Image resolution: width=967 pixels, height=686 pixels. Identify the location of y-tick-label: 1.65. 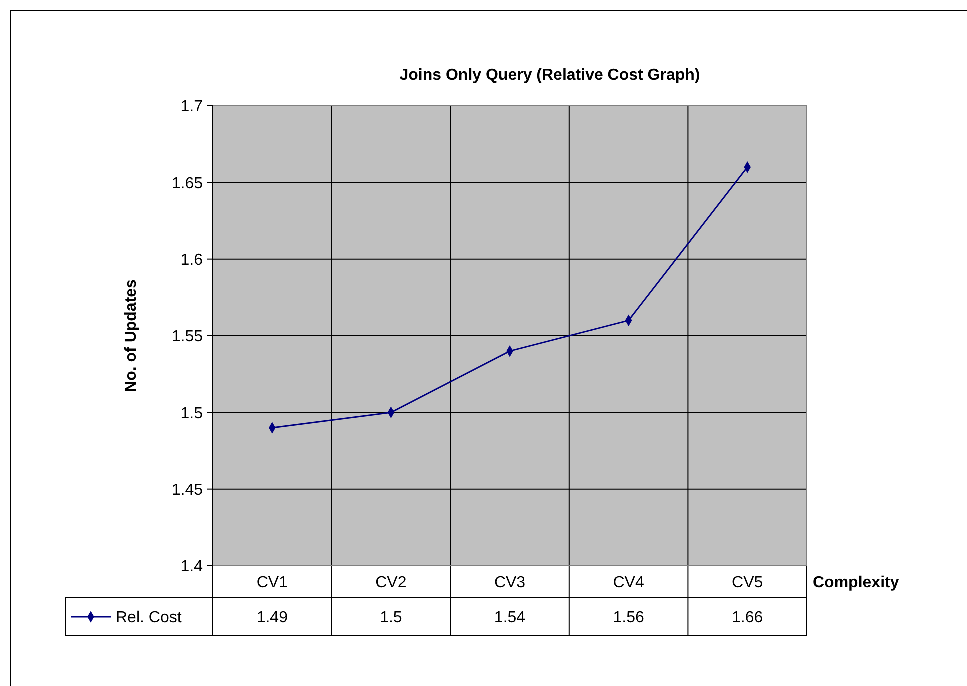
(188, 183).